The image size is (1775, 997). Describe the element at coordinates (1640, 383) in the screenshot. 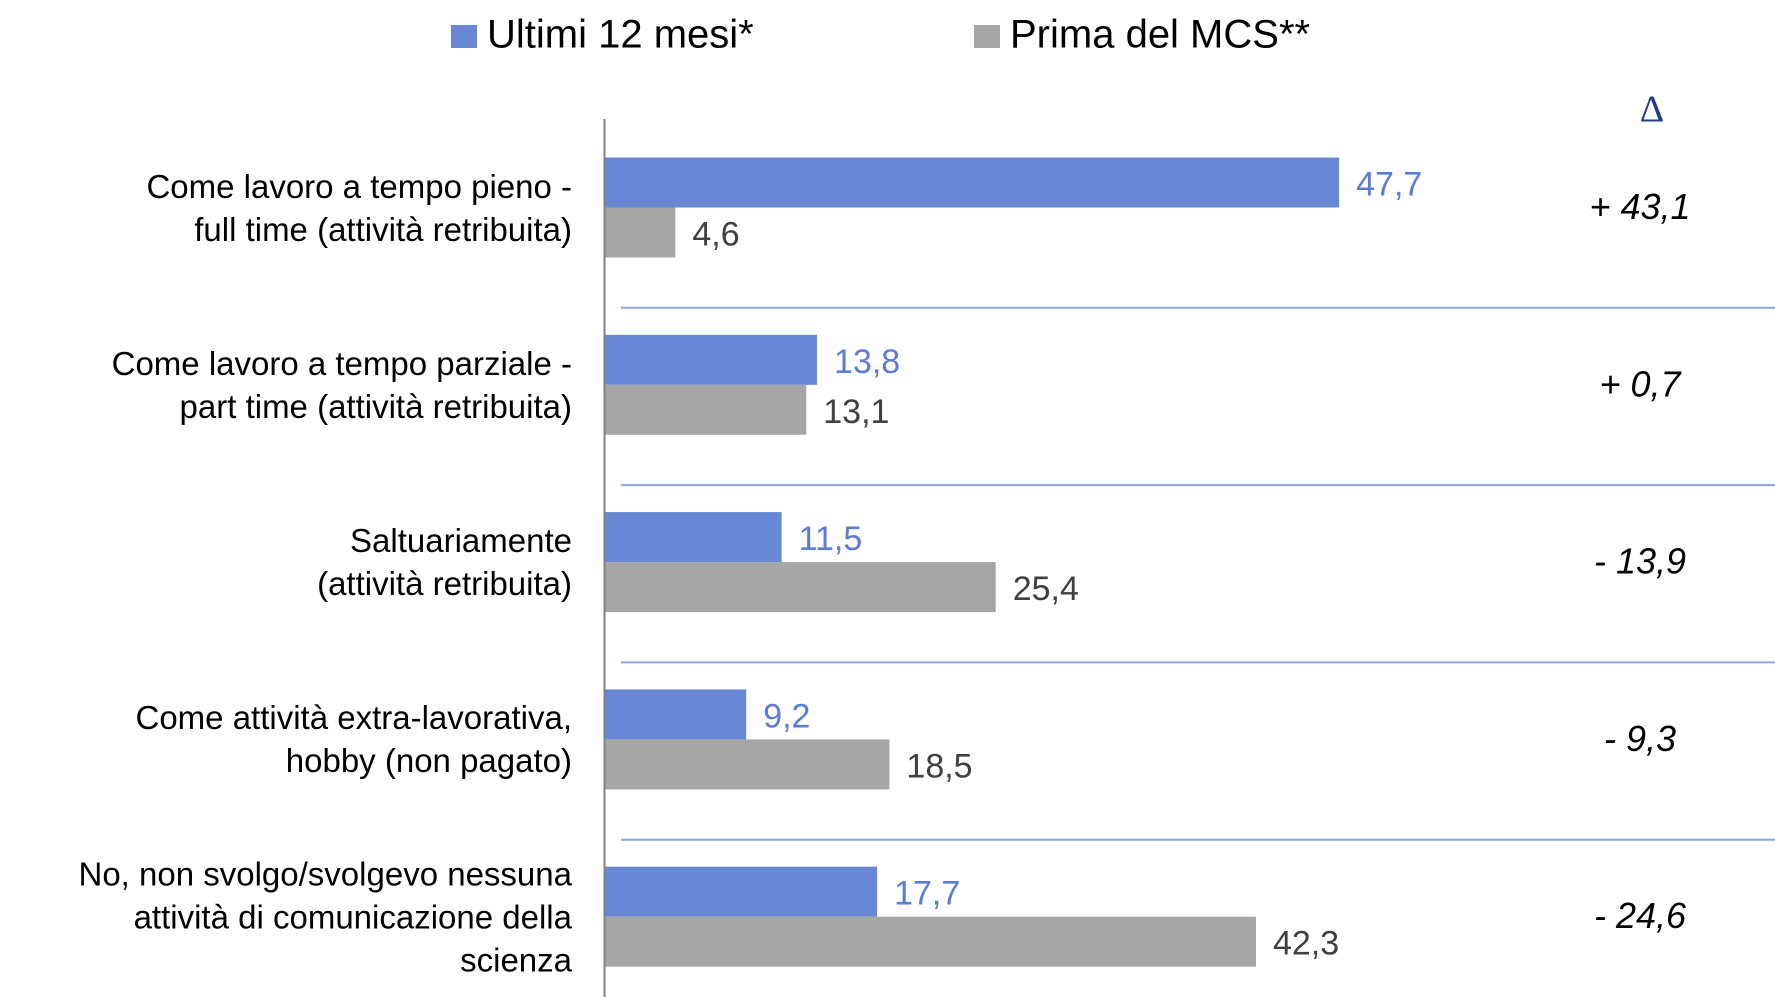

I see `delta-annotation: + 0,7` at that location.